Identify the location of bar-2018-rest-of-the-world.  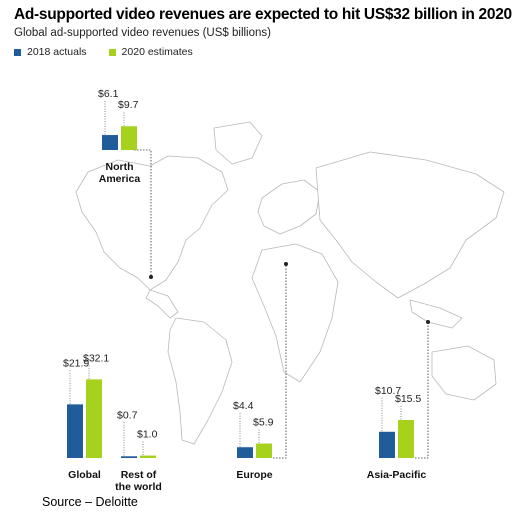
(129, 457).